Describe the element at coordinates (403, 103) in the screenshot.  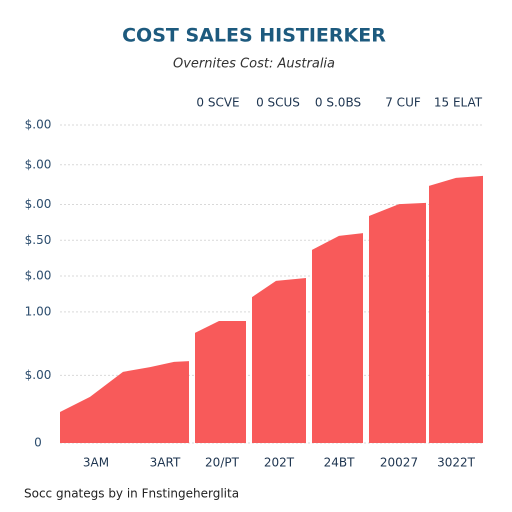
I see `header-stat: 7 CUF` at that location.